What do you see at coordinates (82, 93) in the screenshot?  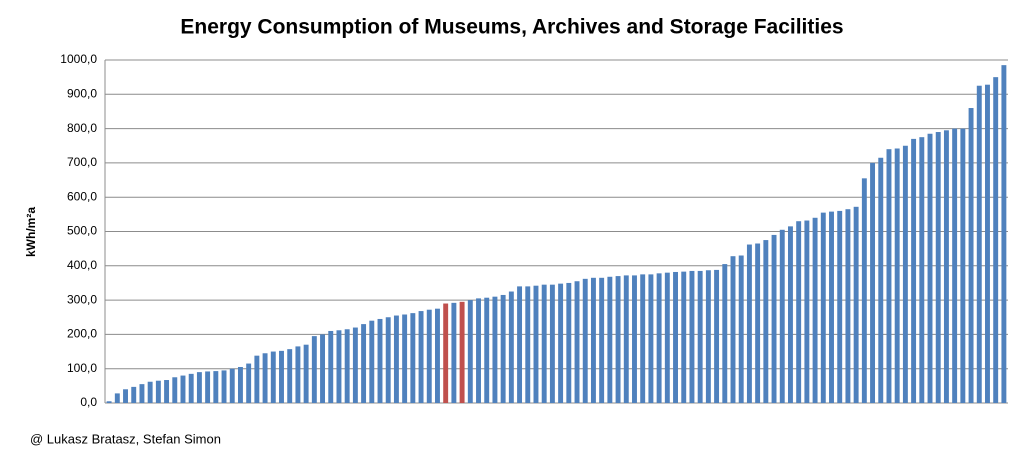 I see `y-tick-label: 900,0` at bounding box center [82, 93].